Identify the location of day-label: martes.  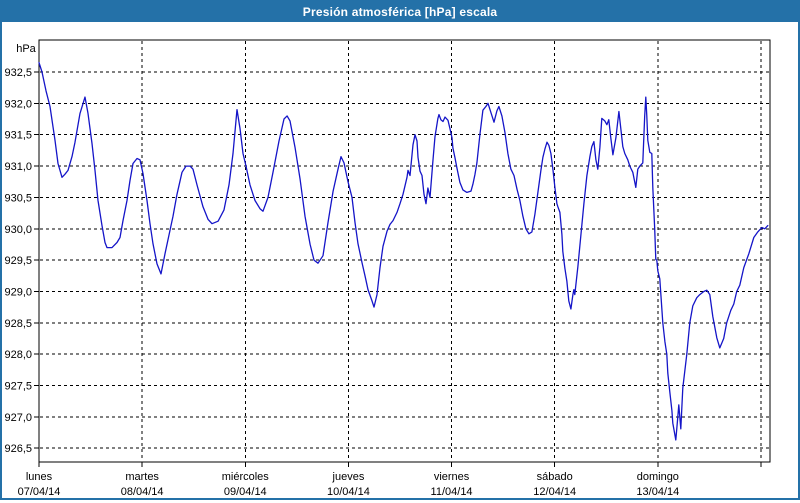
(142, 477).